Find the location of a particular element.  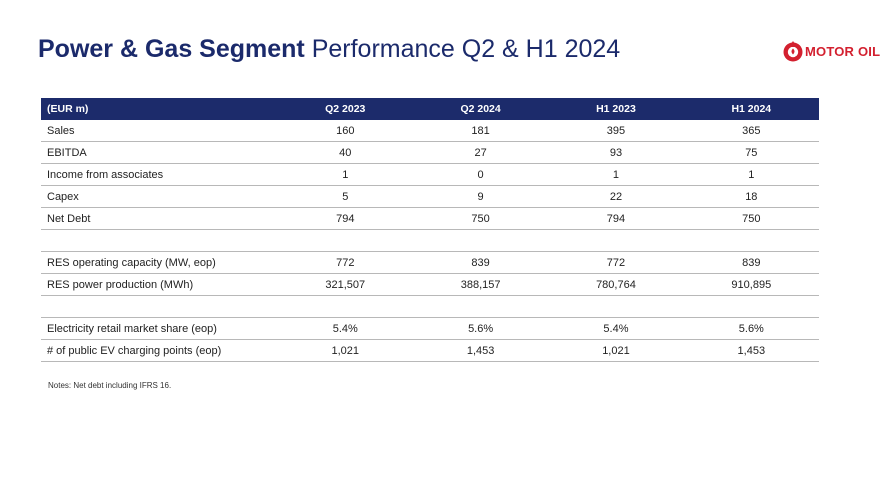

page-title-bold: Power & Gas Segment is located at coordinates (171, 49).